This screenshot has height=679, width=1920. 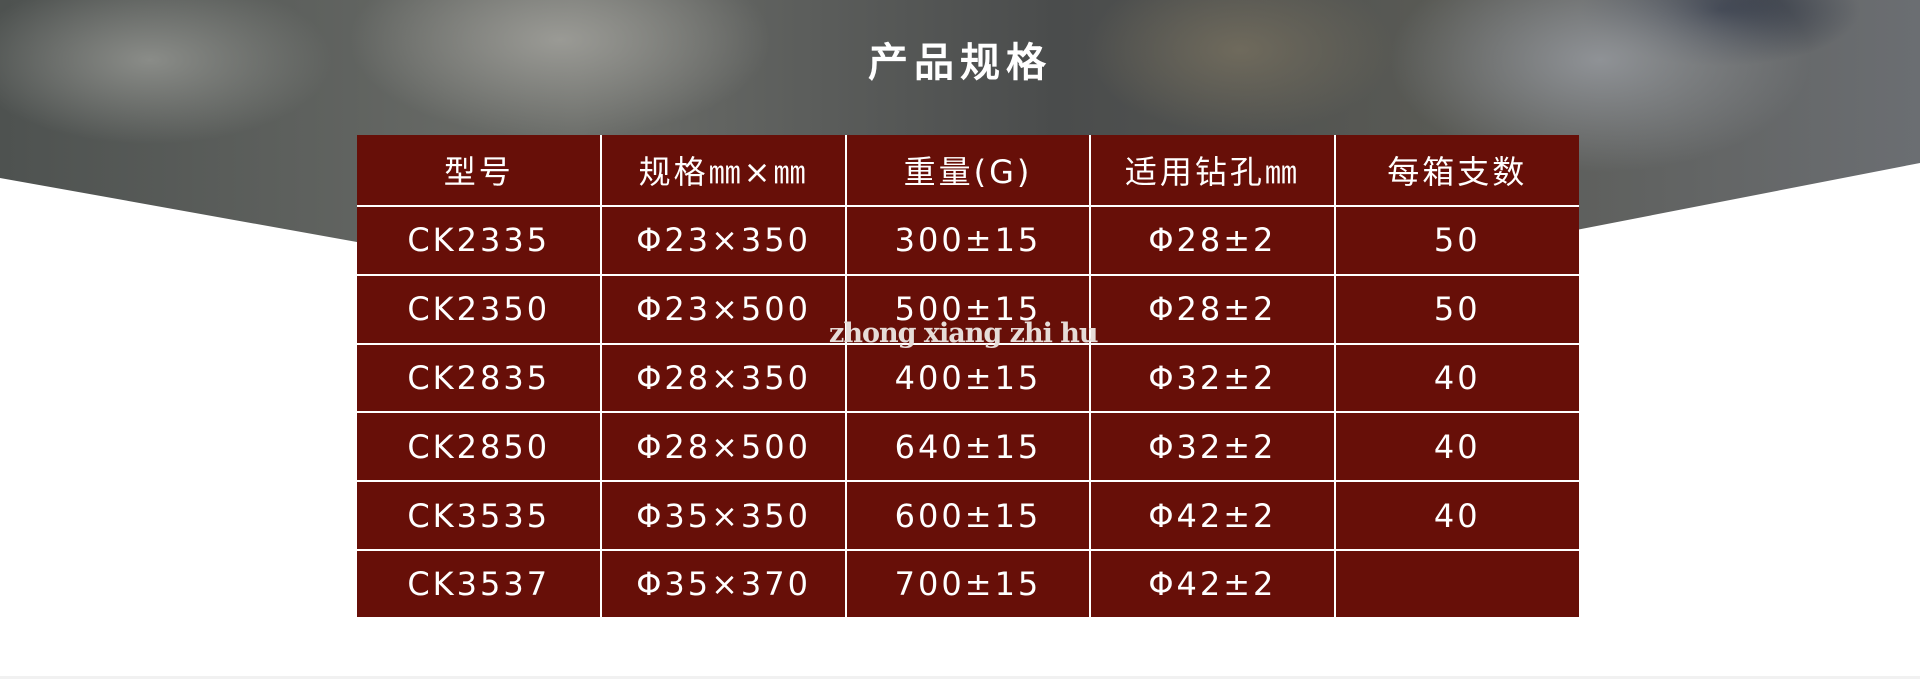 I want to click on header-model: 型号, so click(x=480, y=171).